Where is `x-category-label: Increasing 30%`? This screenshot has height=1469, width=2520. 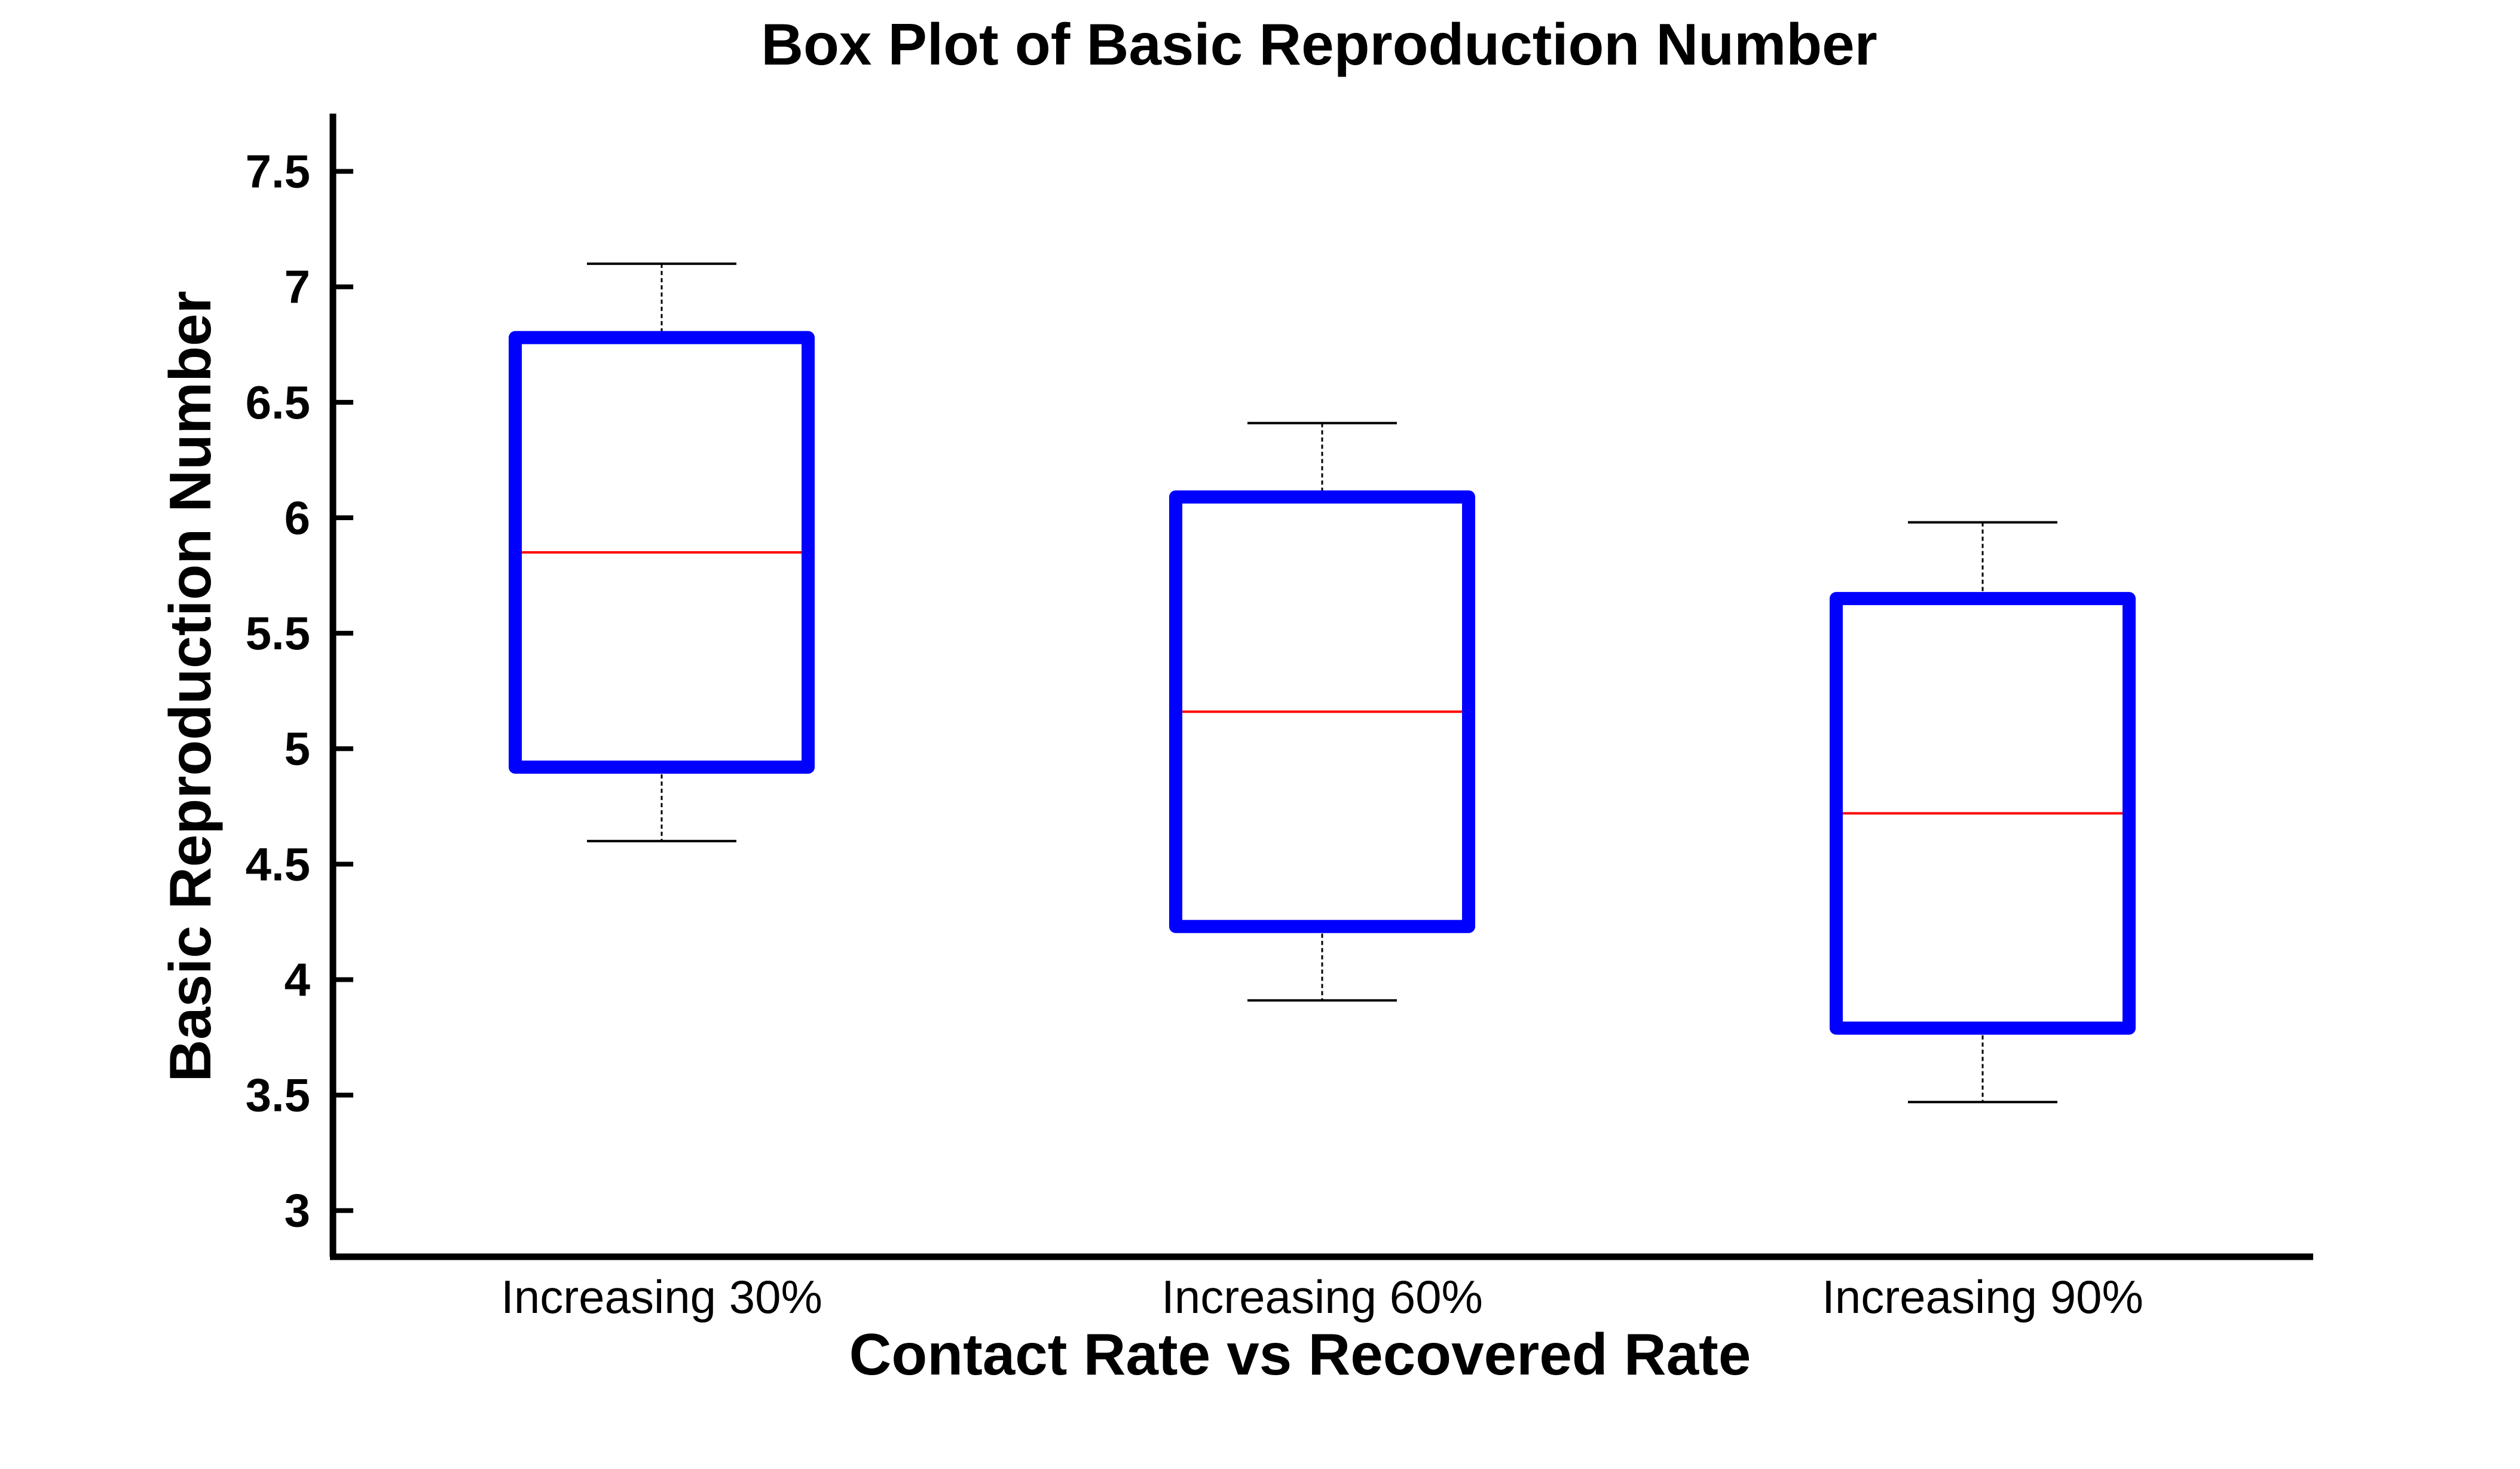 x-category-label: Increasing 30% is located at coordinates (662, 1297).